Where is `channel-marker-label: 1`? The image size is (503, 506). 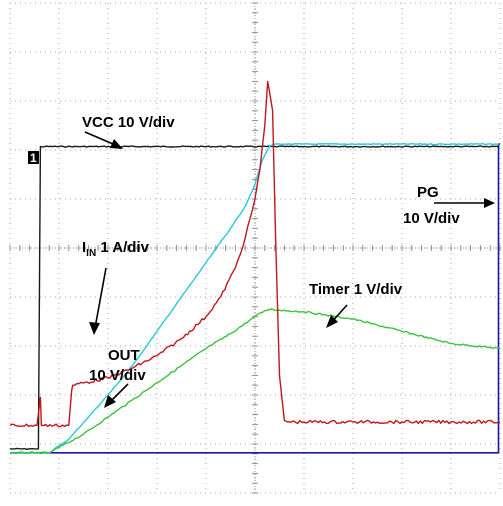
channel-marker-label: 1 is located at coordinates (33, 158).